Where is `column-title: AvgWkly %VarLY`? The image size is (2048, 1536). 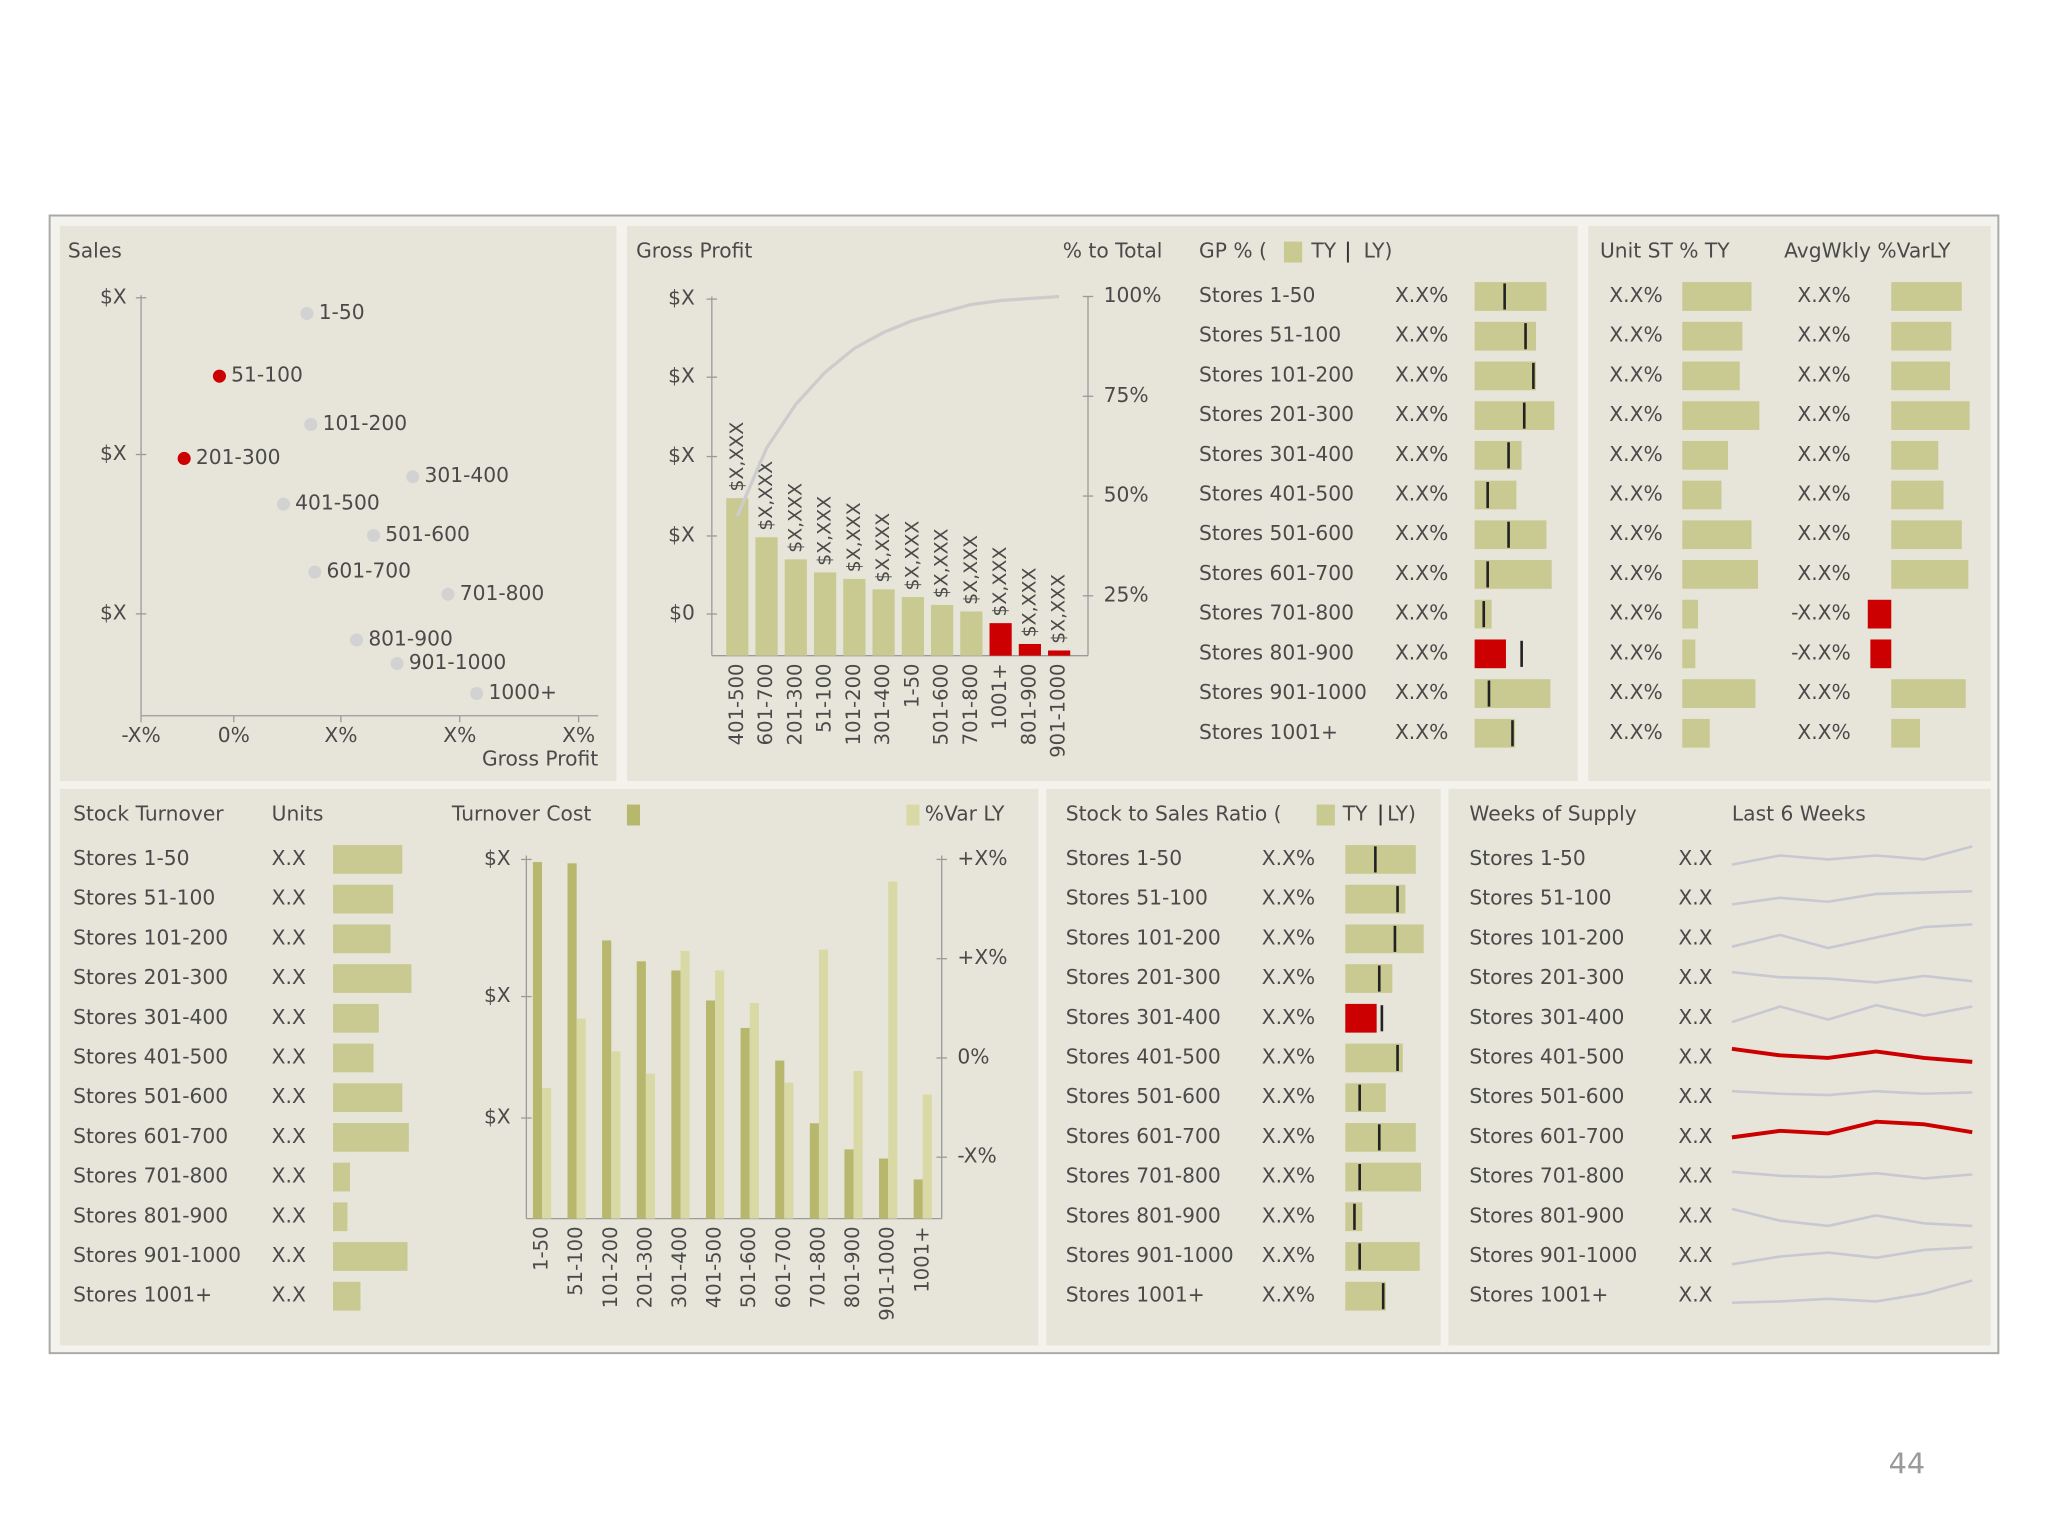
column-title: AvgWkly %VarLY is located at coordinates (1867, 251).